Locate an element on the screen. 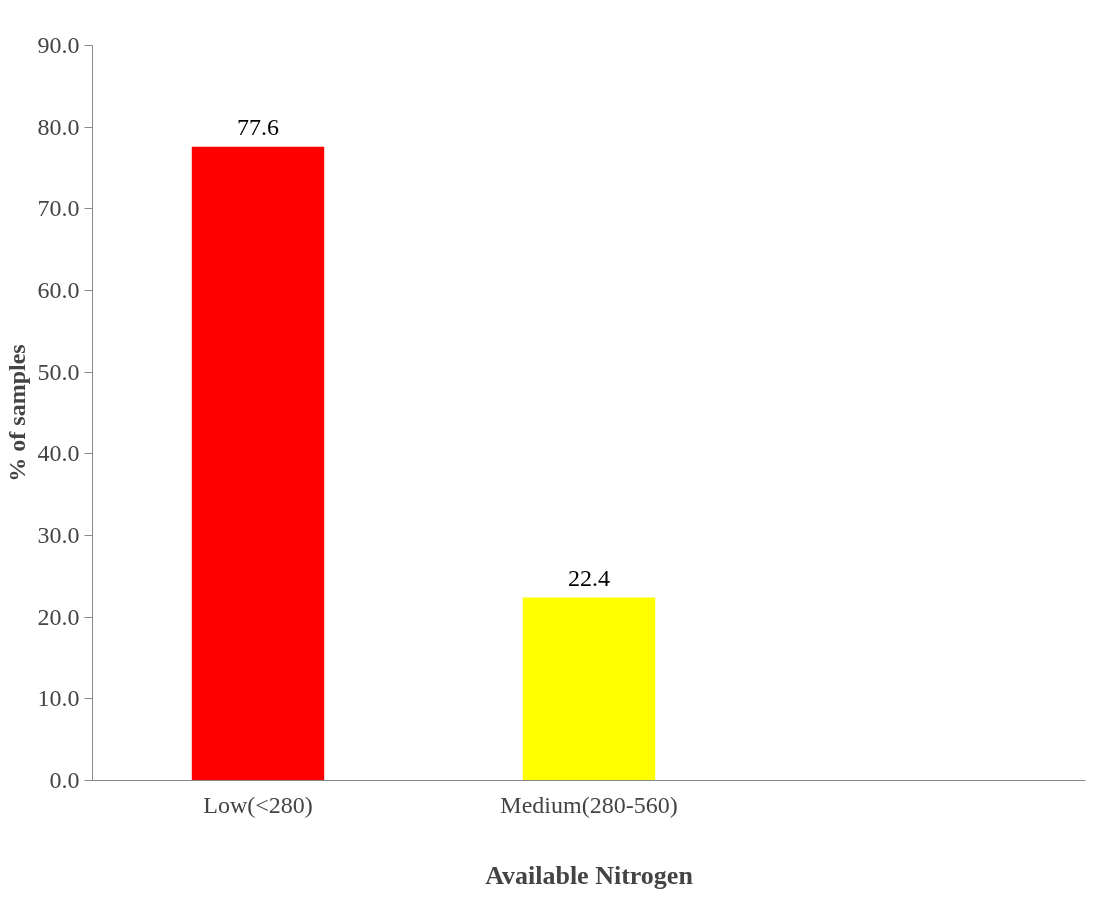 Image resolution: width=1104 pixels, height=910 pixels. y-tick-label: 60.0 is located at coordinates (58, 290).